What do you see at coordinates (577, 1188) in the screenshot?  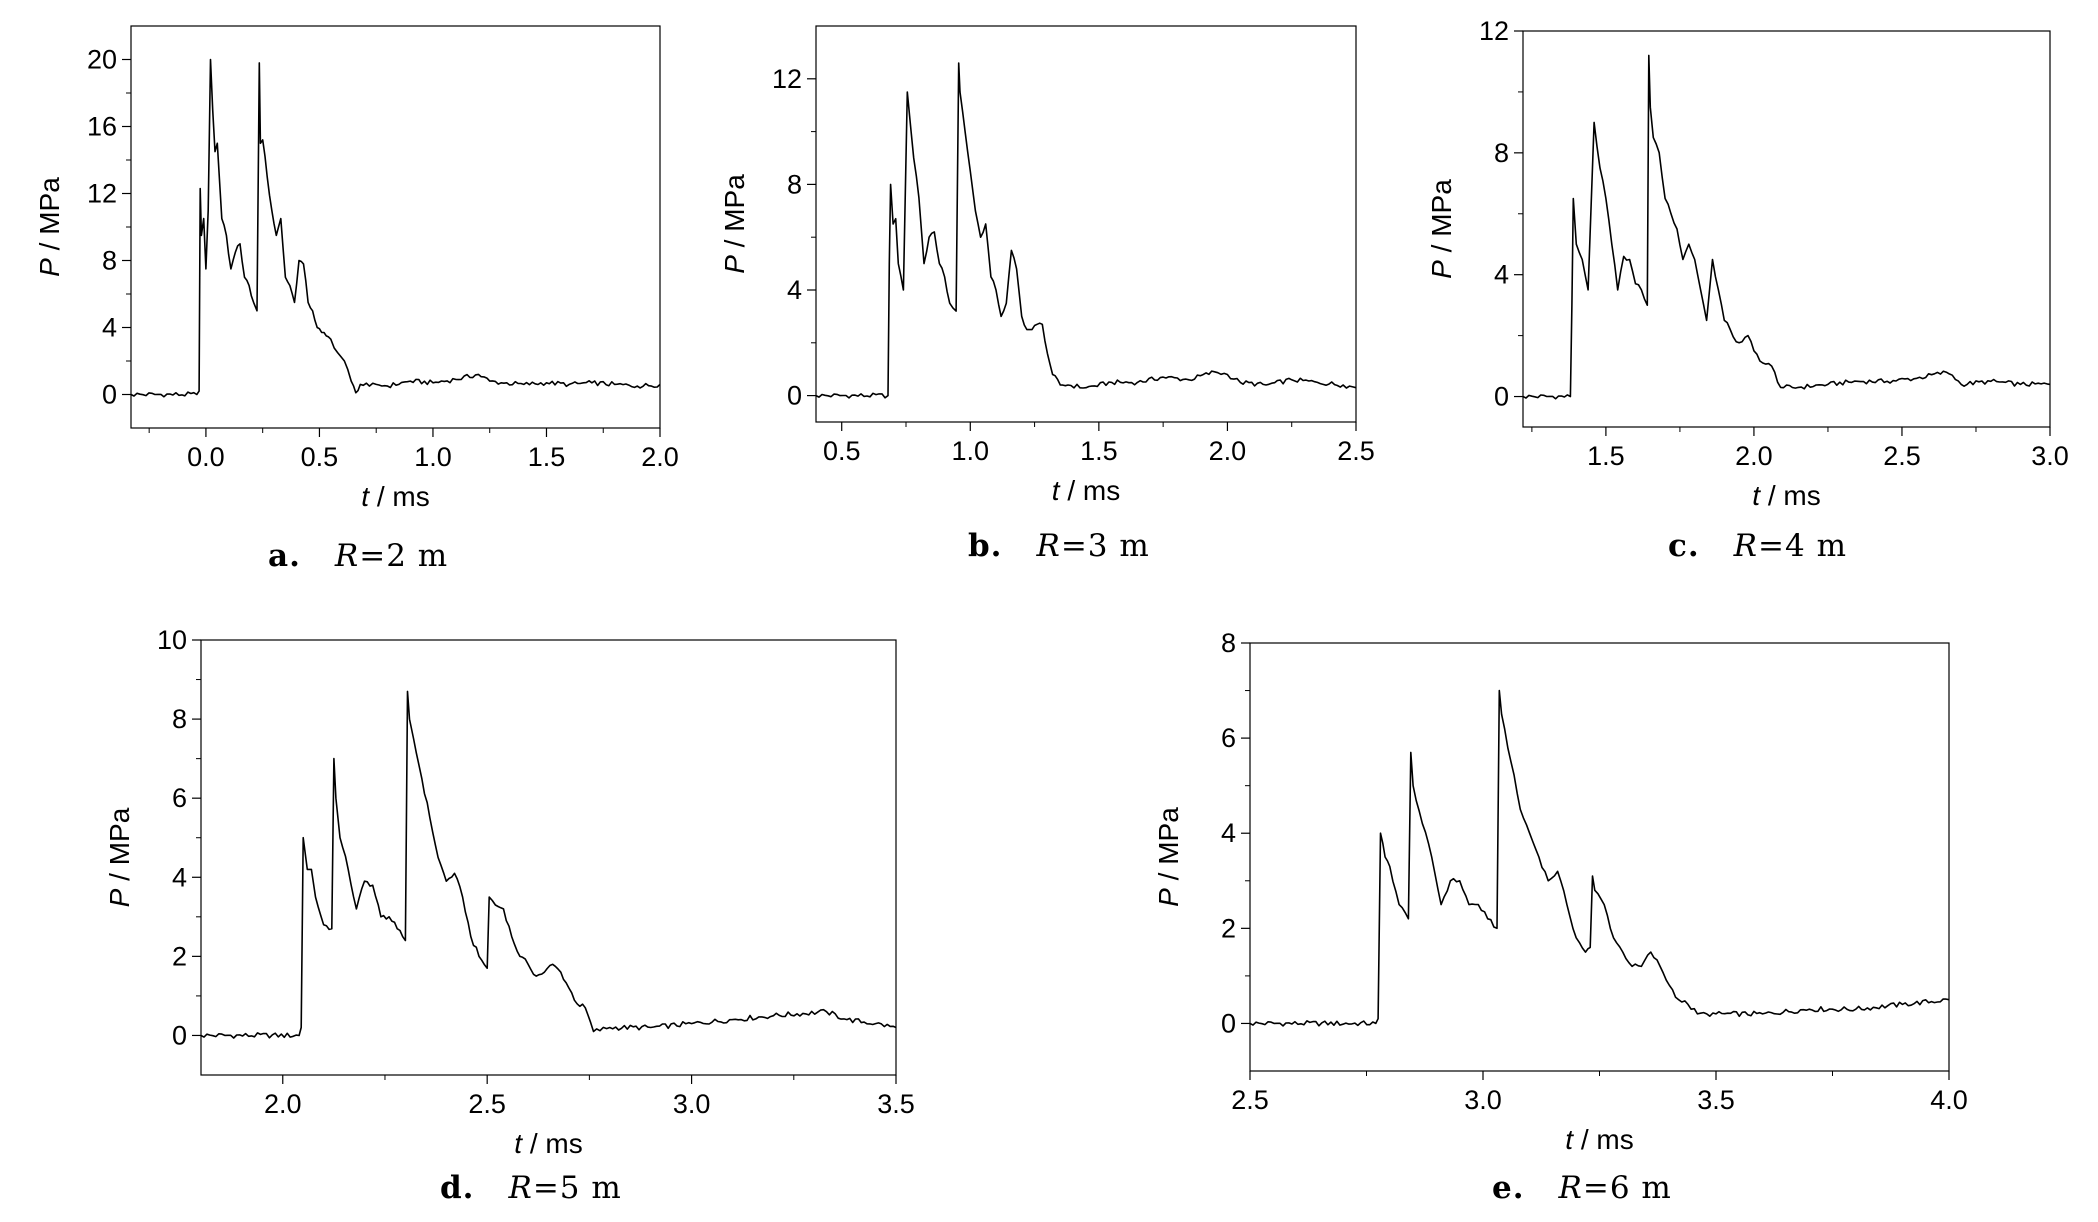 I see `caption-value: =5 m` at bounding box center [577, 1188].